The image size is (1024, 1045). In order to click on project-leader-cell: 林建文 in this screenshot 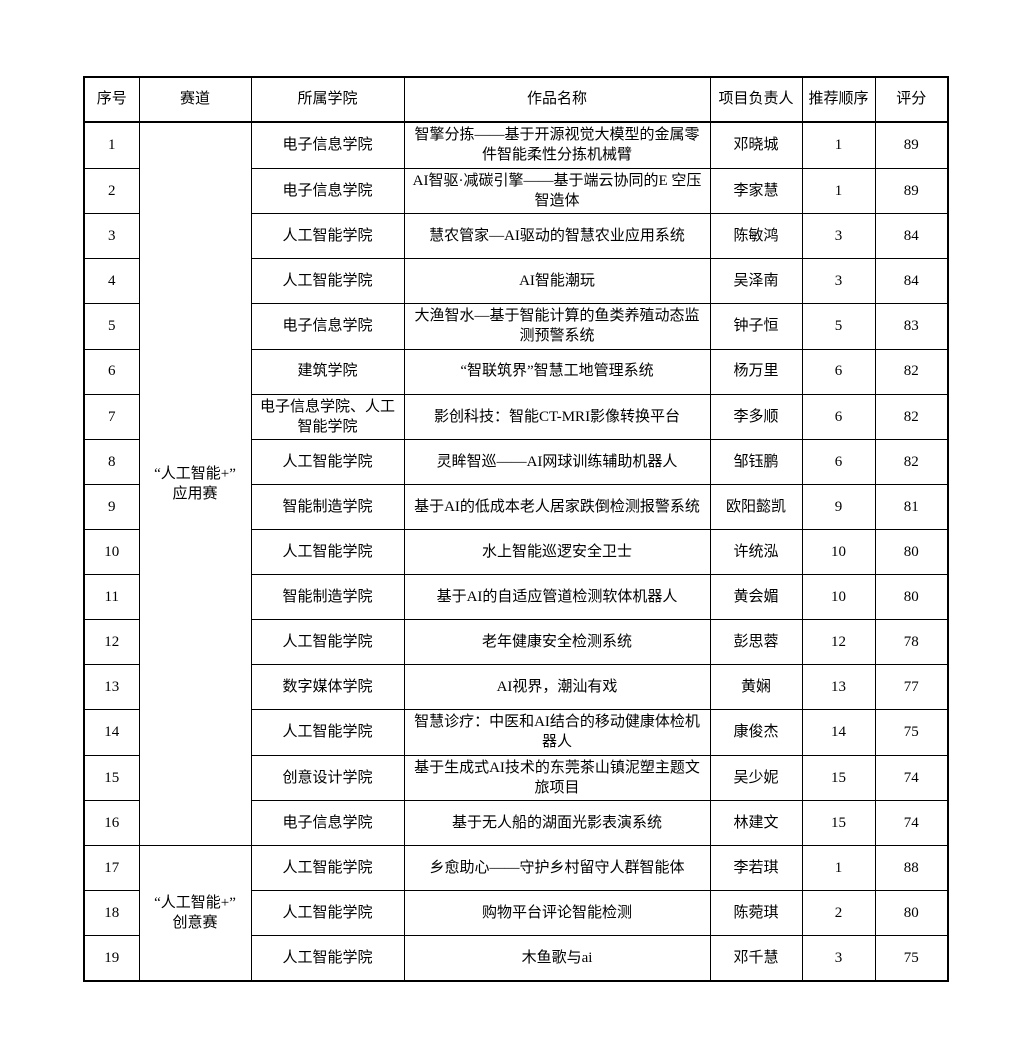, I will do `click(756, 823)`.